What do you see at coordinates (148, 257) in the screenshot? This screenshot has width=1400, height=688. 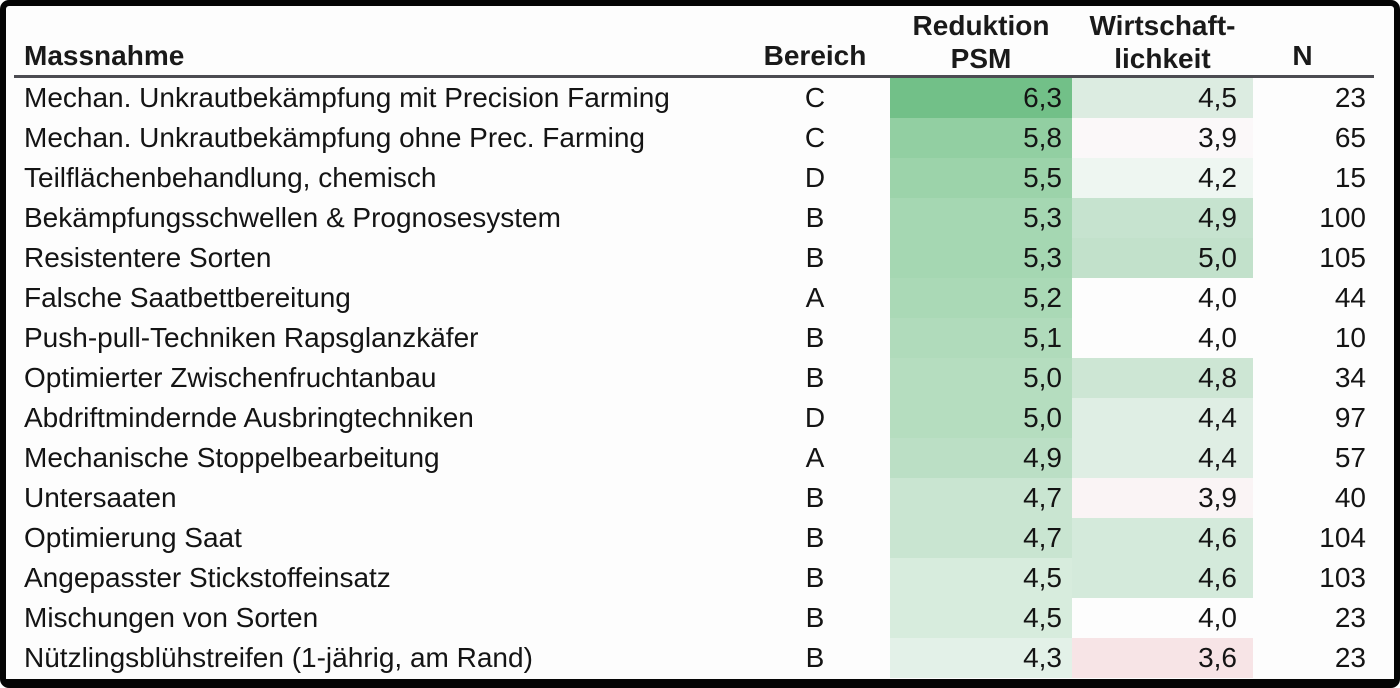 I see `massnahme-cell: Resistentere Sorten` at bounding box center [148, 257].